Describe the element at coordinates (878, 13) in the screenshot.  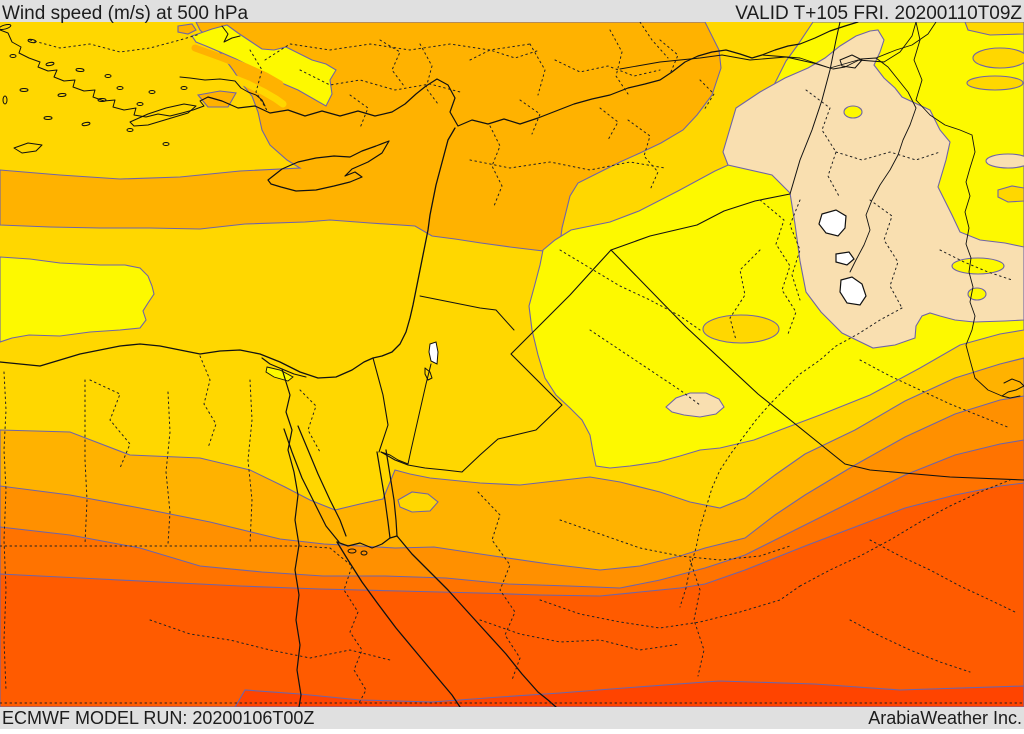
I see `svg-text: VALID T+105 FRI. 20200110T09Z` at that location.